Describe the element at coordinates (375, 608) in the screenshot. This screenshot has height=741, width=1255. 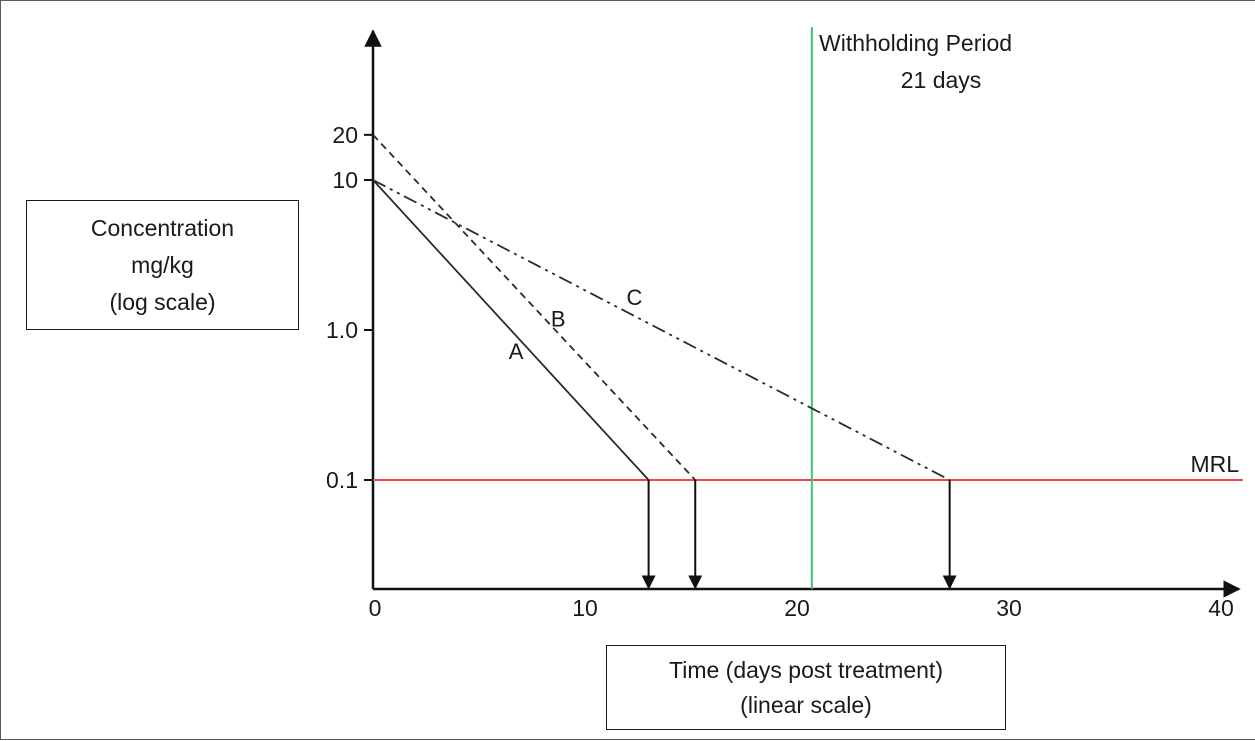
I see `x-tick-label: 0` at that location.